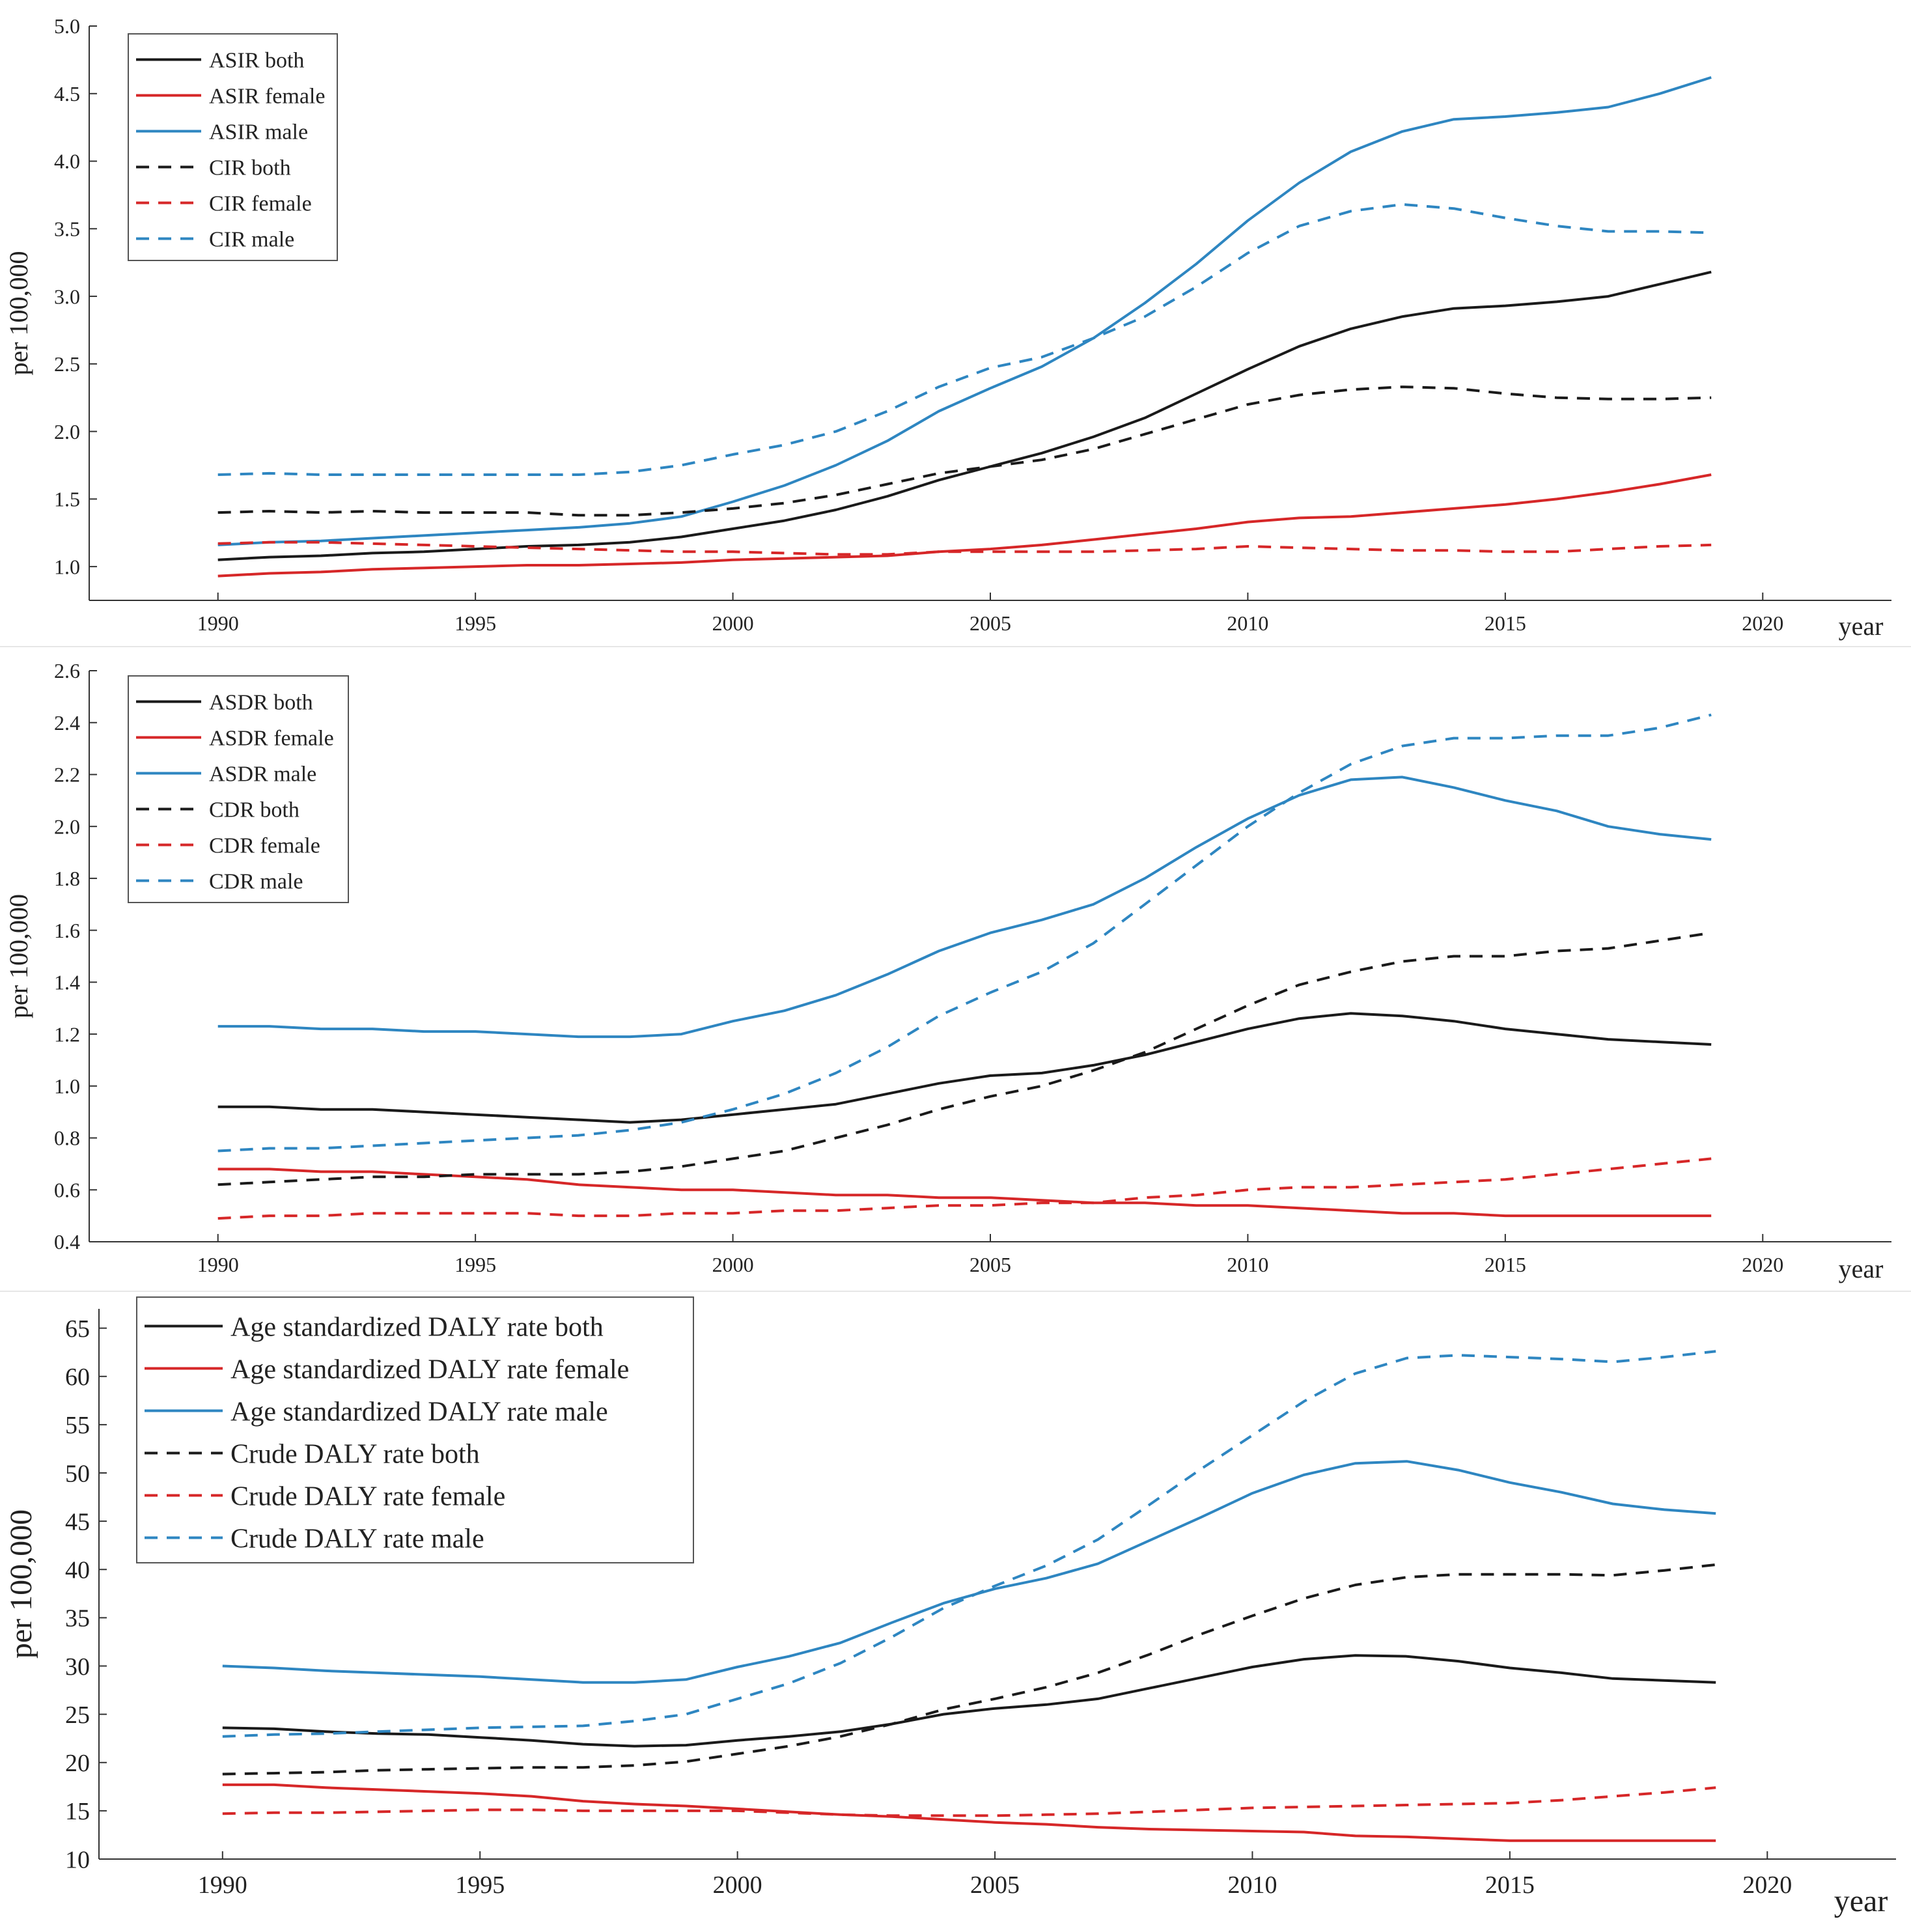 This screenshot has width=1911, height=1932. Describe the element at coordinates (67, 1139) in the screenshot. I see `y-tick-label: 0.8` at that location.